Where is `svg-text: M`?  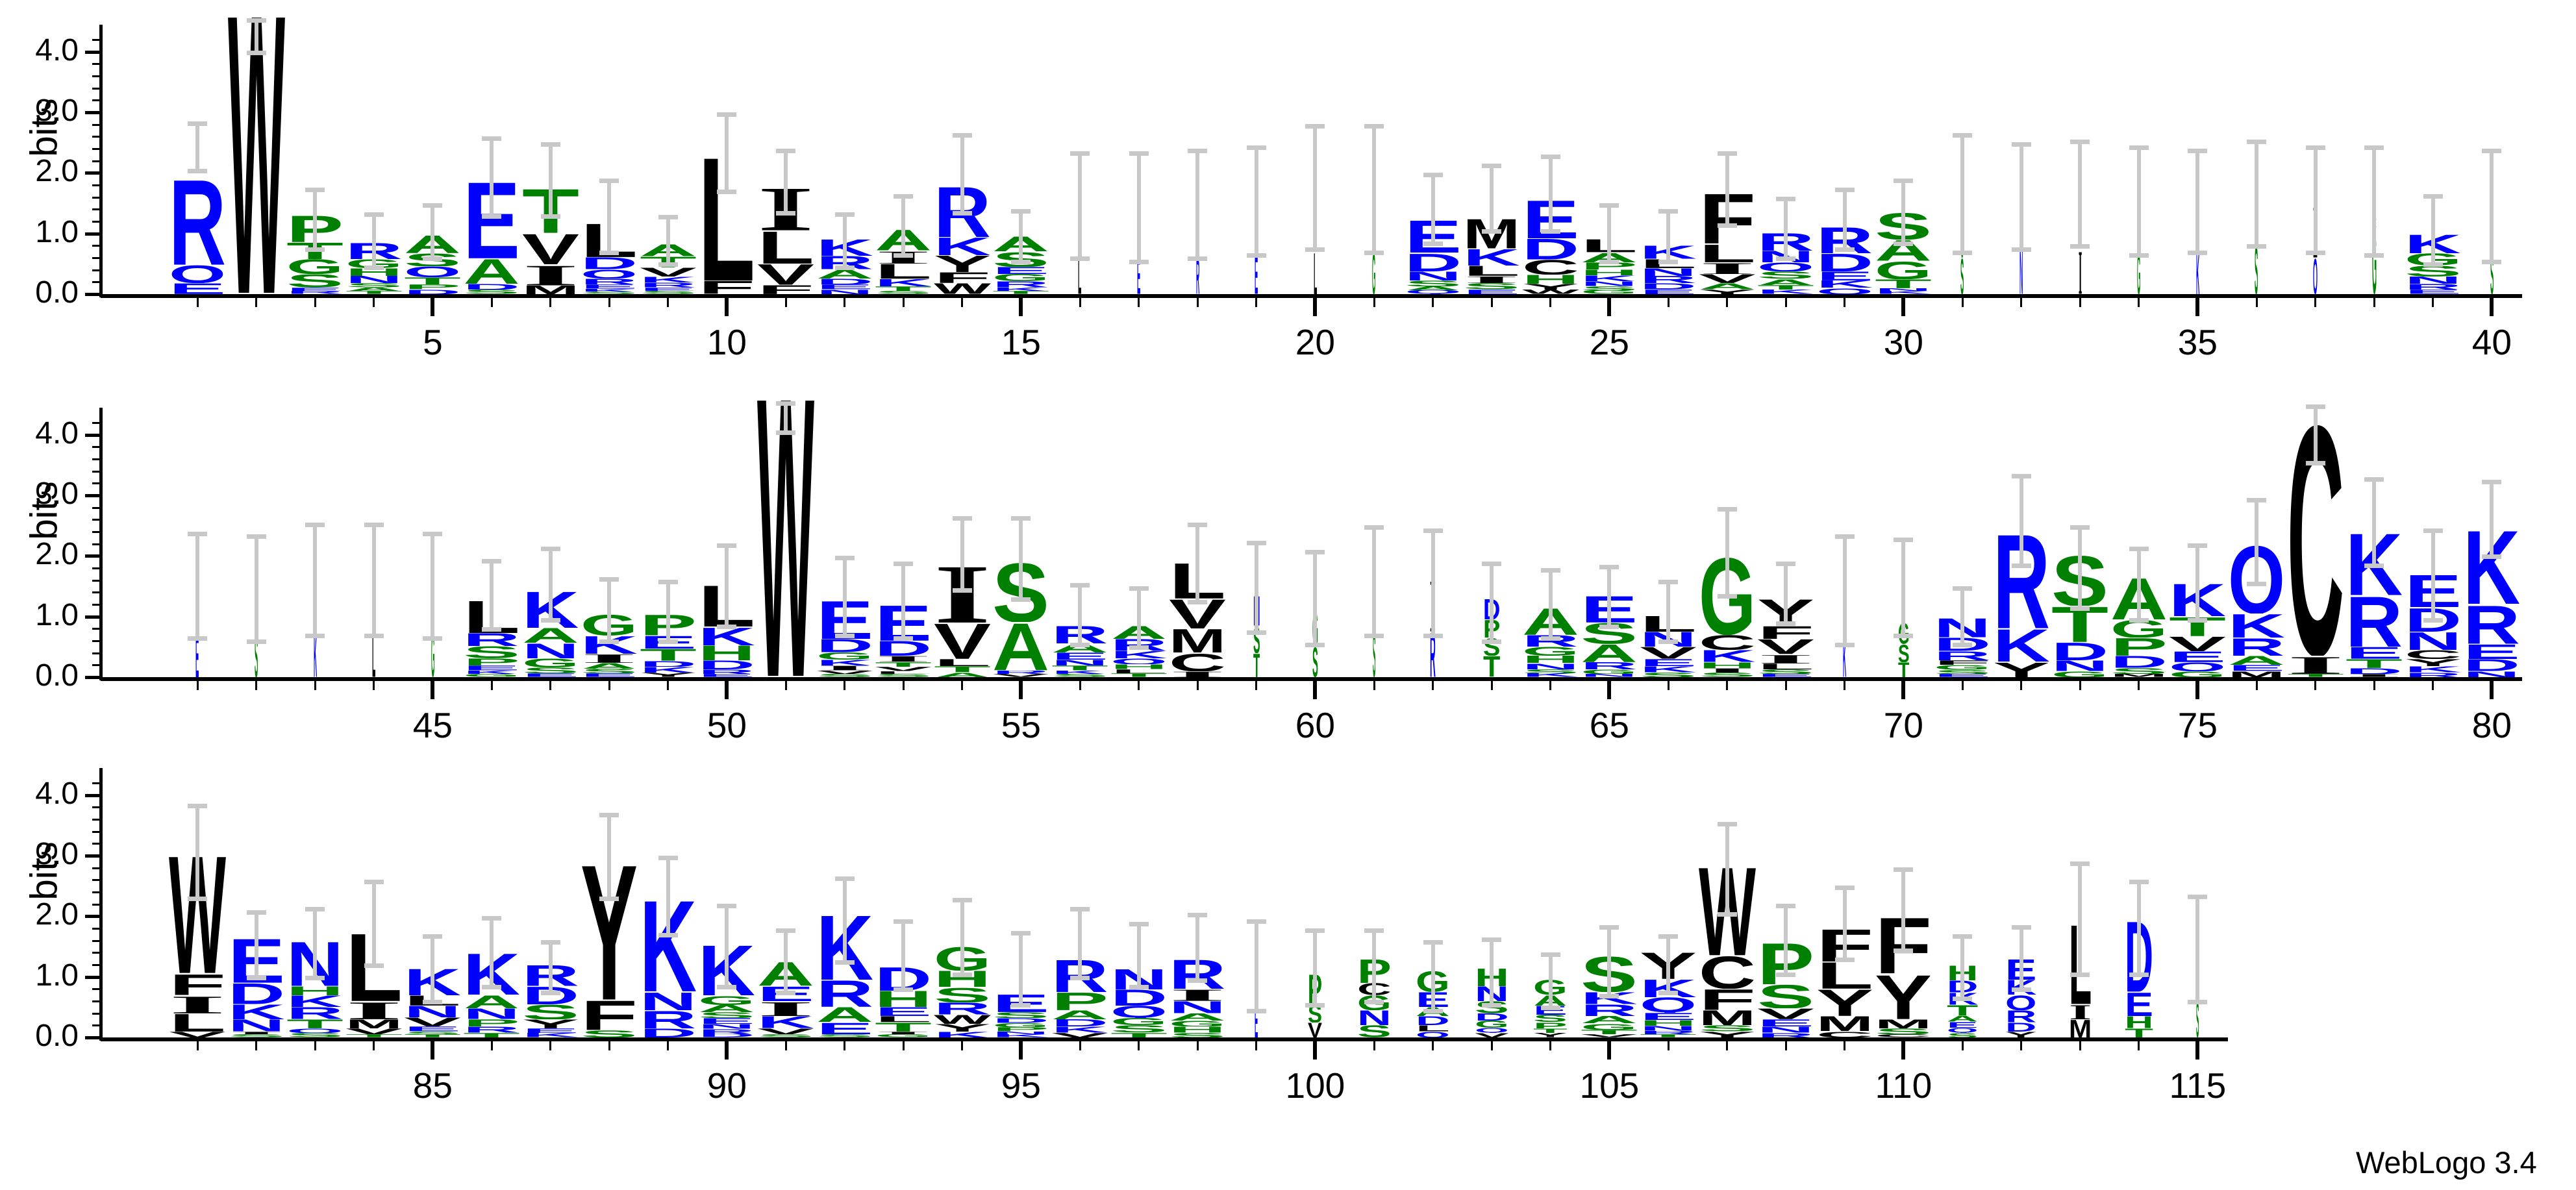 svg-text: M is located at coordinates (1903, 1023).